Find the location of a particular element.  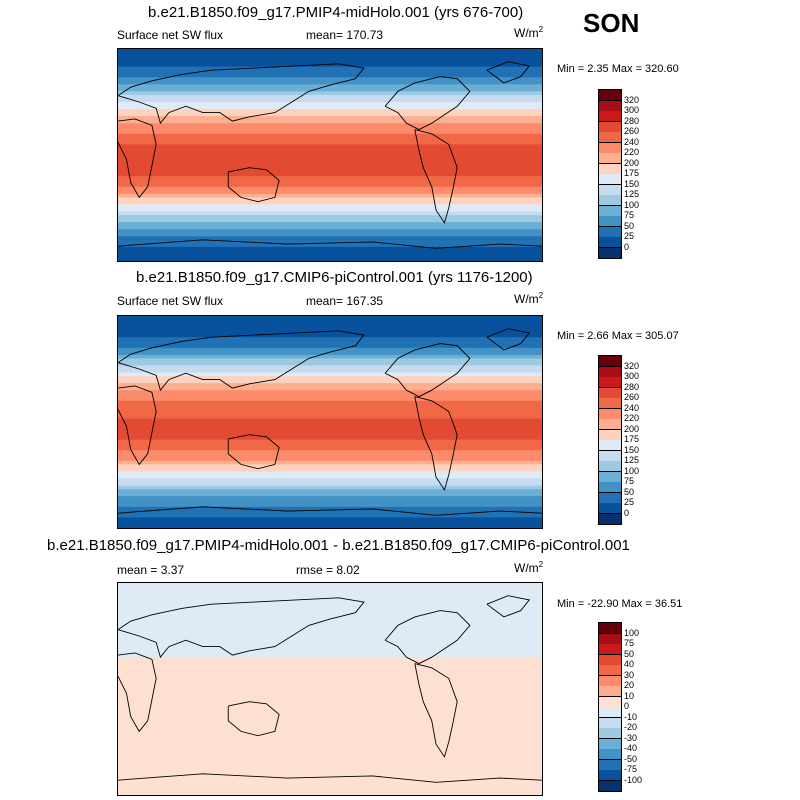

colorbar-tick-label: 175 is located at coordinates (632, 439).